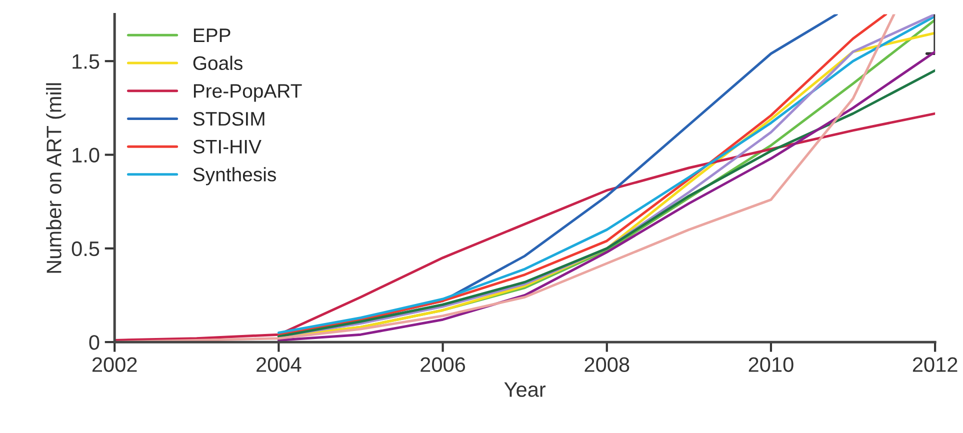 The width and height of the screenshot is (963, 433). Describe the element at coordinates (86, 248) in the screenshot. I see `y-tick-label: 0.5` at that location.